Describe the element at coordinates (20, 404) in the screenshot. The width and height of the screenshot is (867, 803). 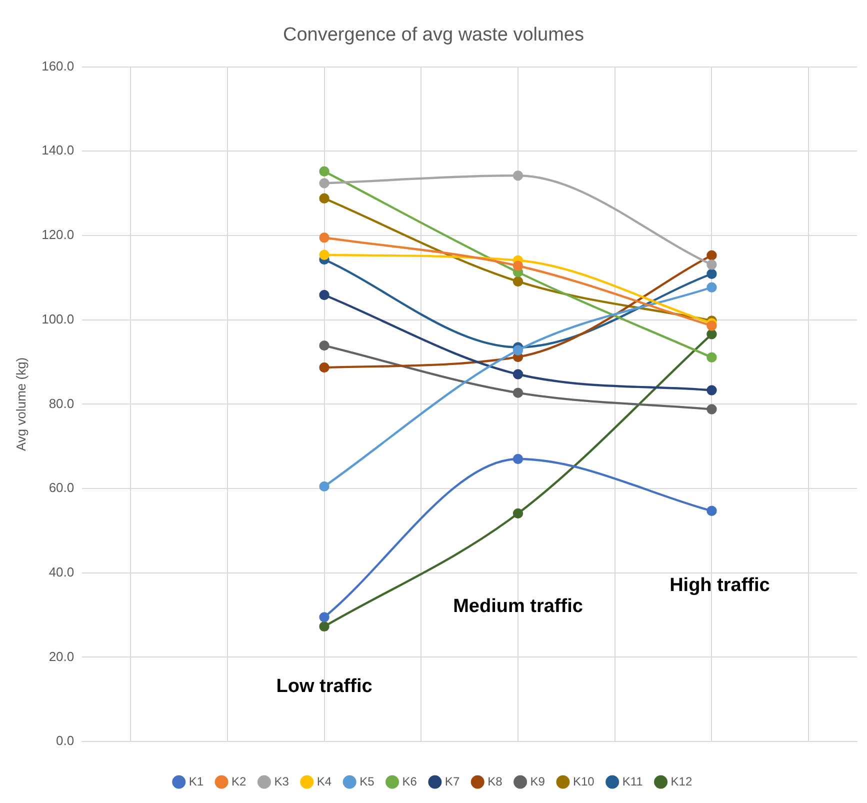
I see `y-axis-title: Avg volume (kg)` at that location.